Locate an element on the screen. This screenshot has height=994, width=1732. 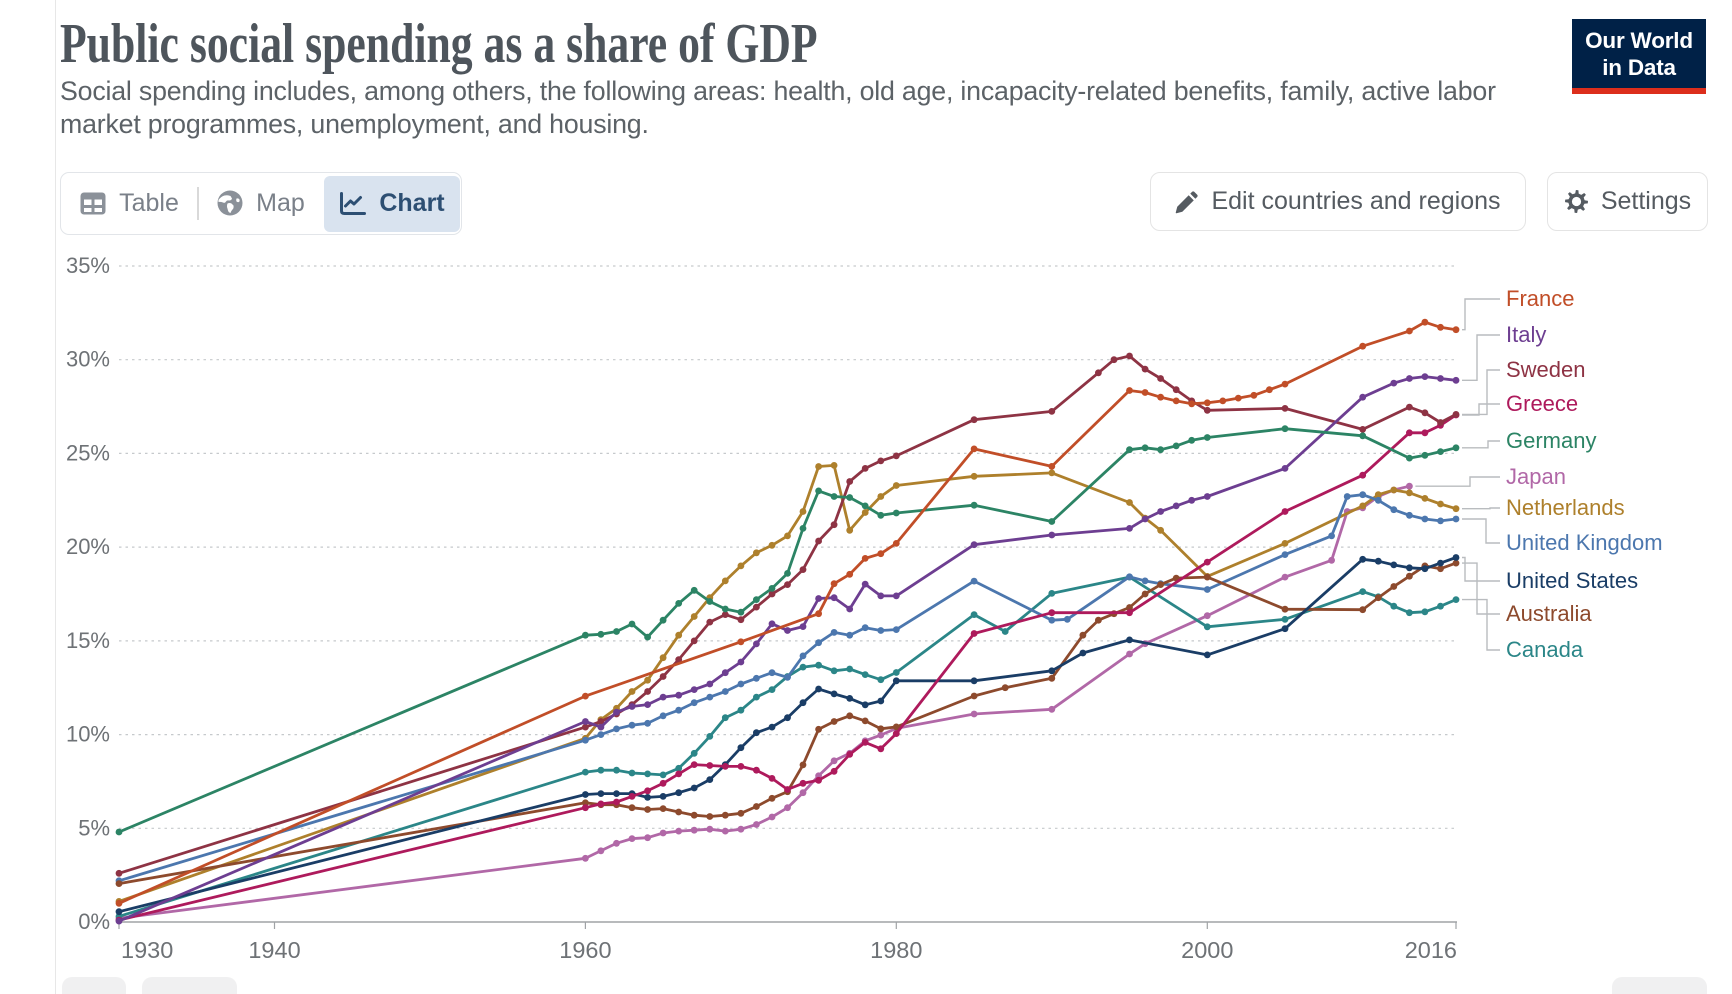
svg-text: Sweden is located at coordinates (1546, 369).